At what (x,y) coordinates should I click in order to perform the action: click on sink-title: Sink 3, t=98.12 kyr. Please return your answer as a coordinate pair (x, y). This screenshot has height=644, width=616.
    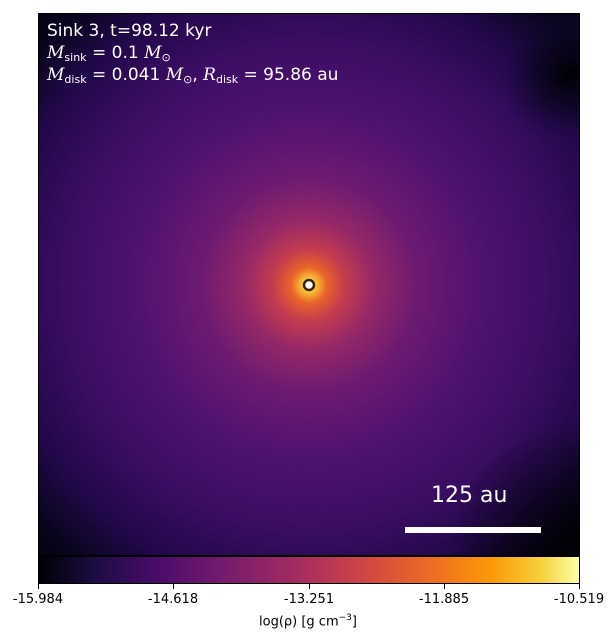
    Looking at the image, I should click on (129, 31).